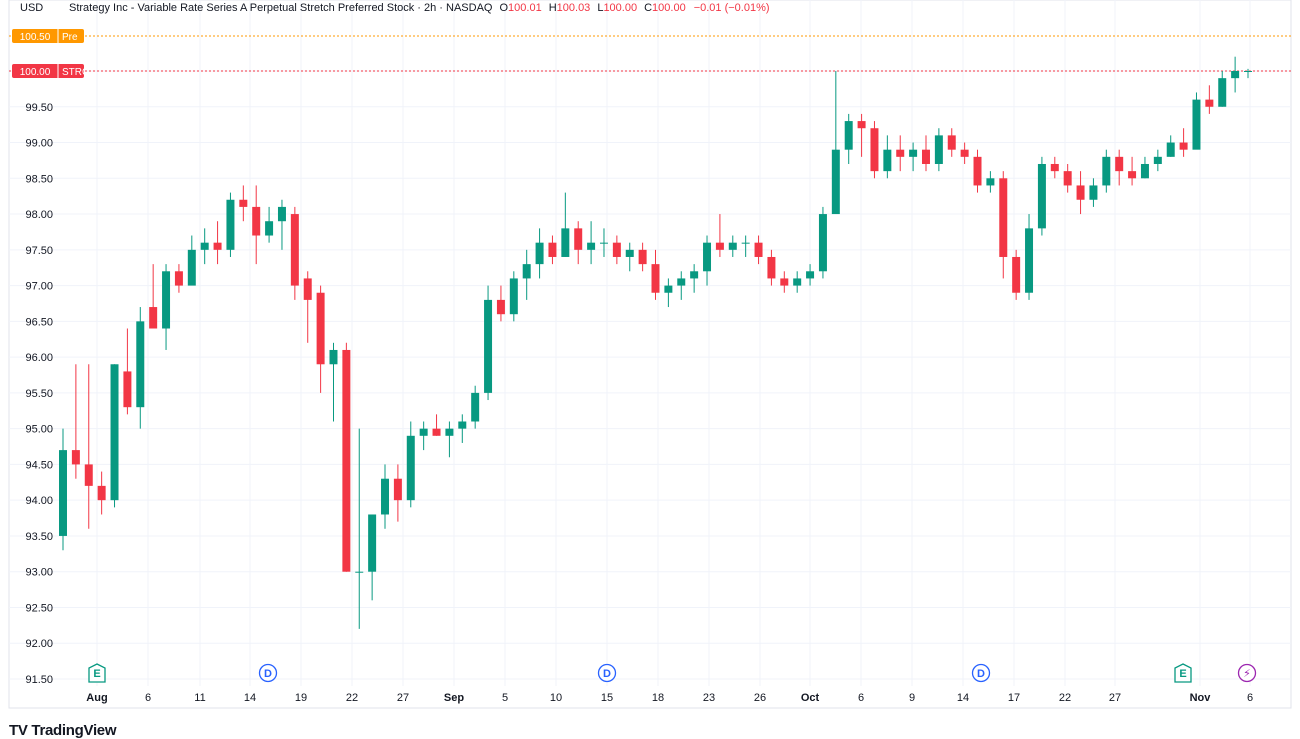 The height and width of the screenshot is (739, 1300). I want to click on y-tick-label: 92.50, so click(39, 608).